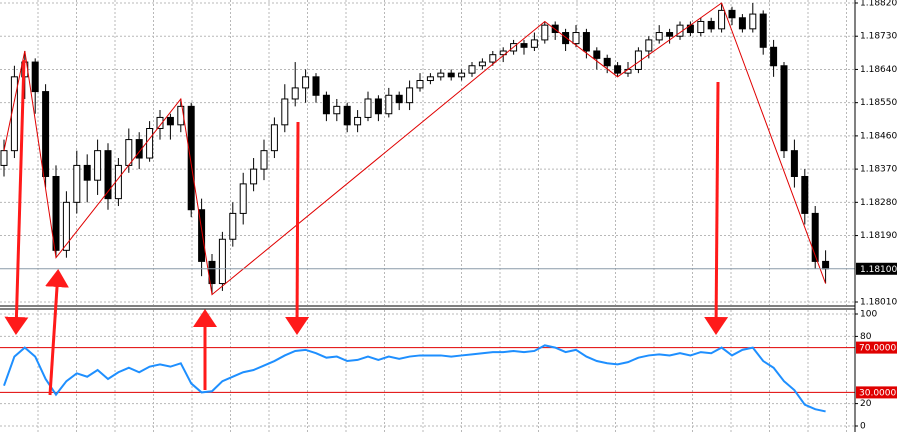  I want to click on y-tick-label: 1.18370, so click(878, 170).